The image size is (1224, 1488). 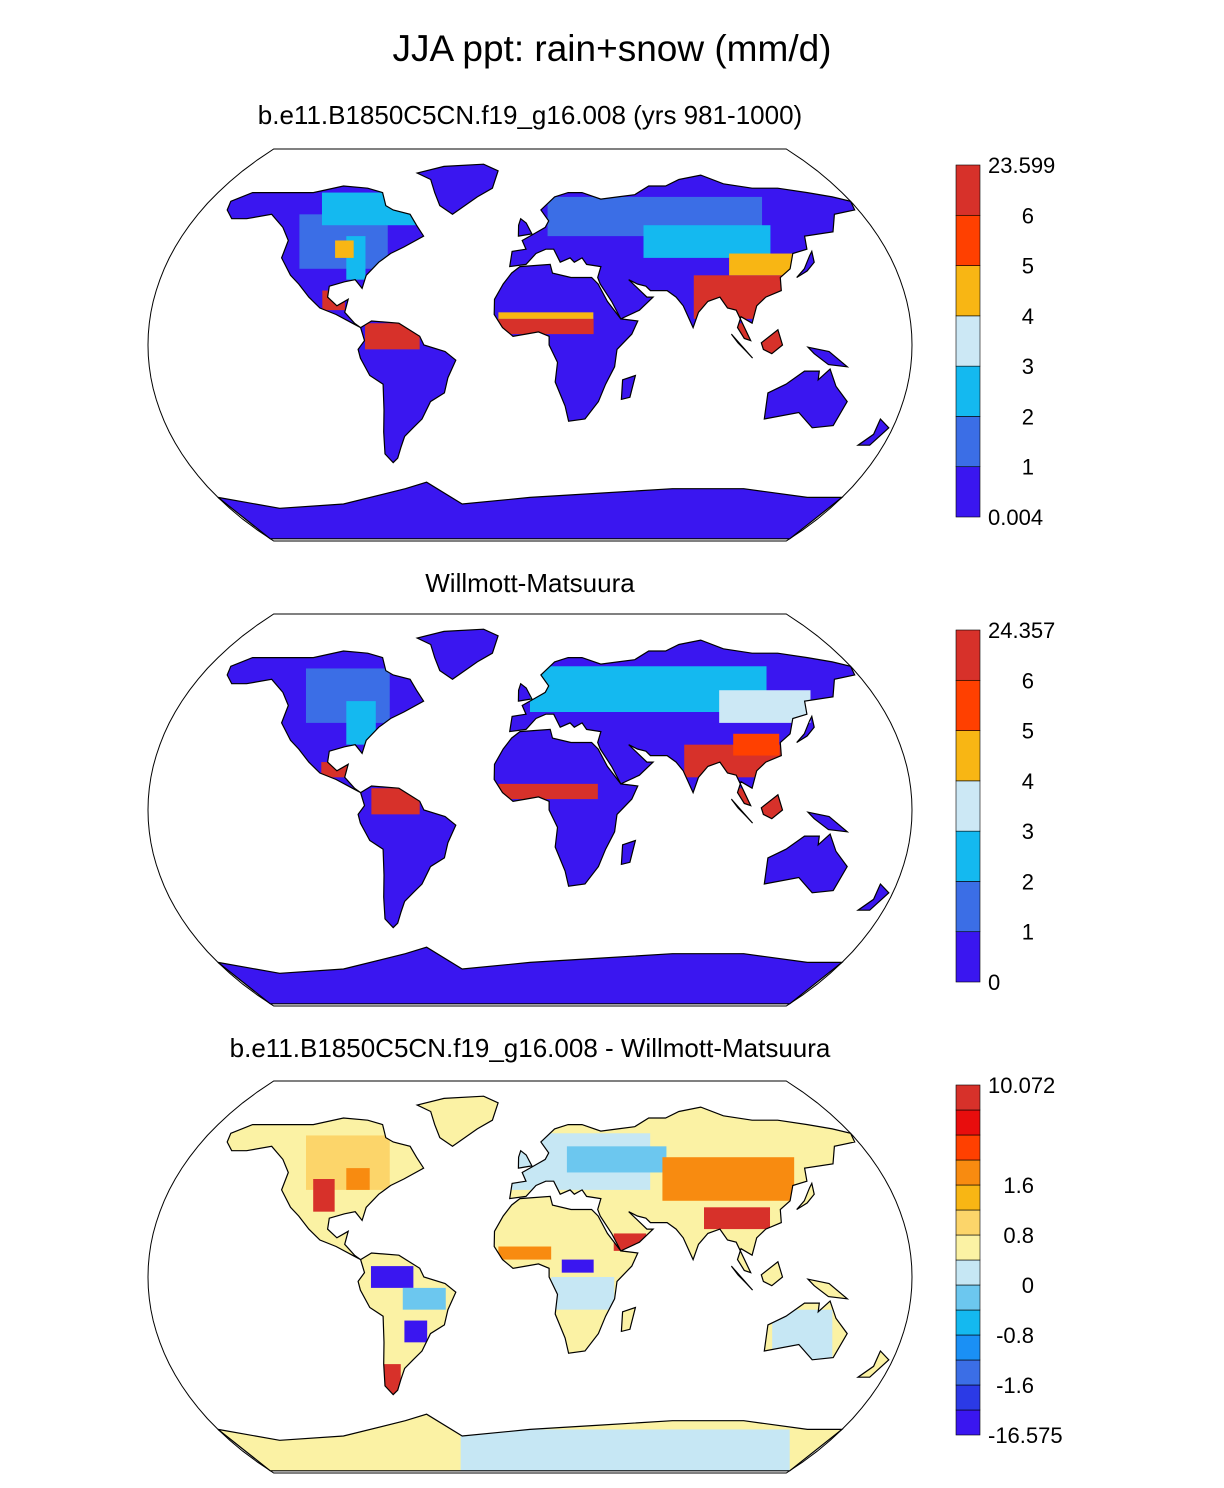 What do you see at coordinates (1021, 630) in the screenshot?
I see `colorbar-tick-label: 24.357` at bounding box center [1021, 630].